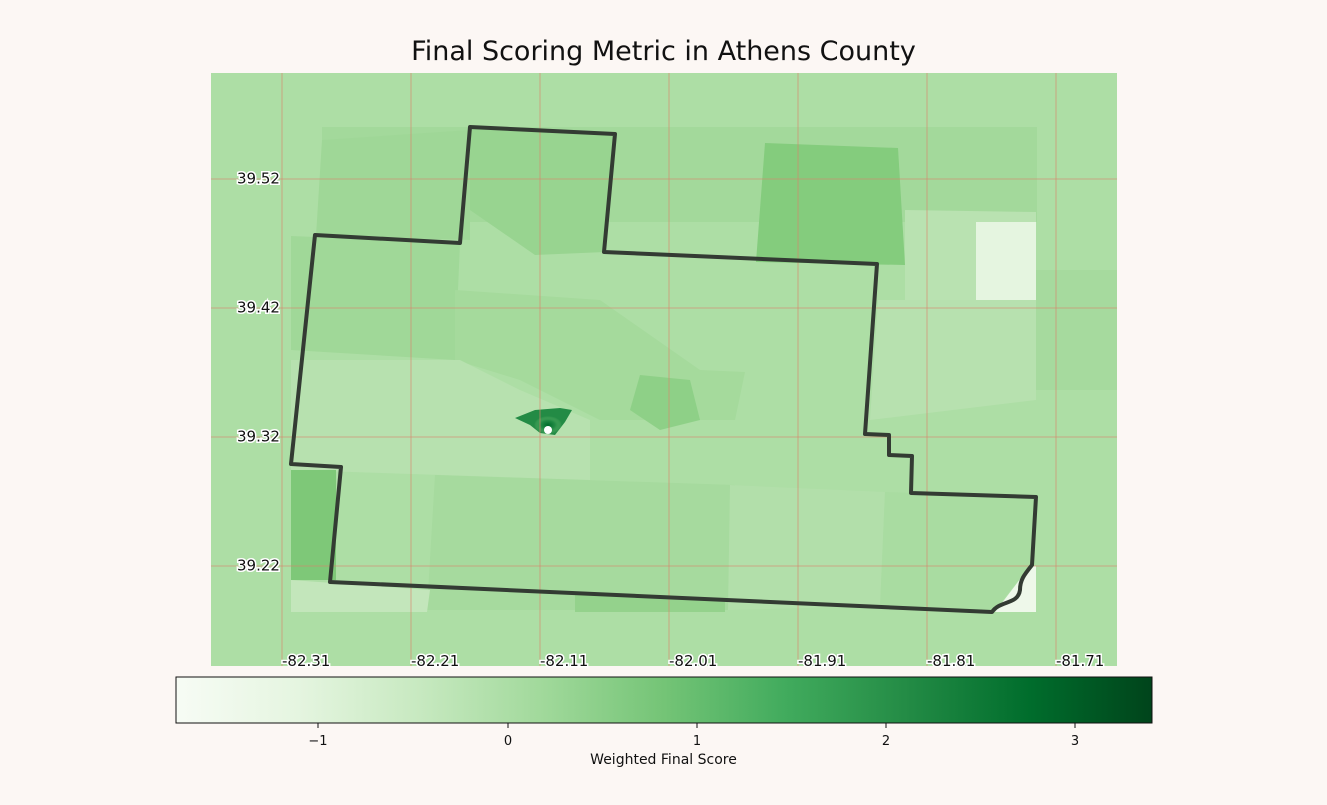 Image resolution: width=1327 pixels, height=805 pixels. What do you see at coordinates (958, 552) in the screenshot?
I see `tract-southeast` at bounding box center [958, 552].